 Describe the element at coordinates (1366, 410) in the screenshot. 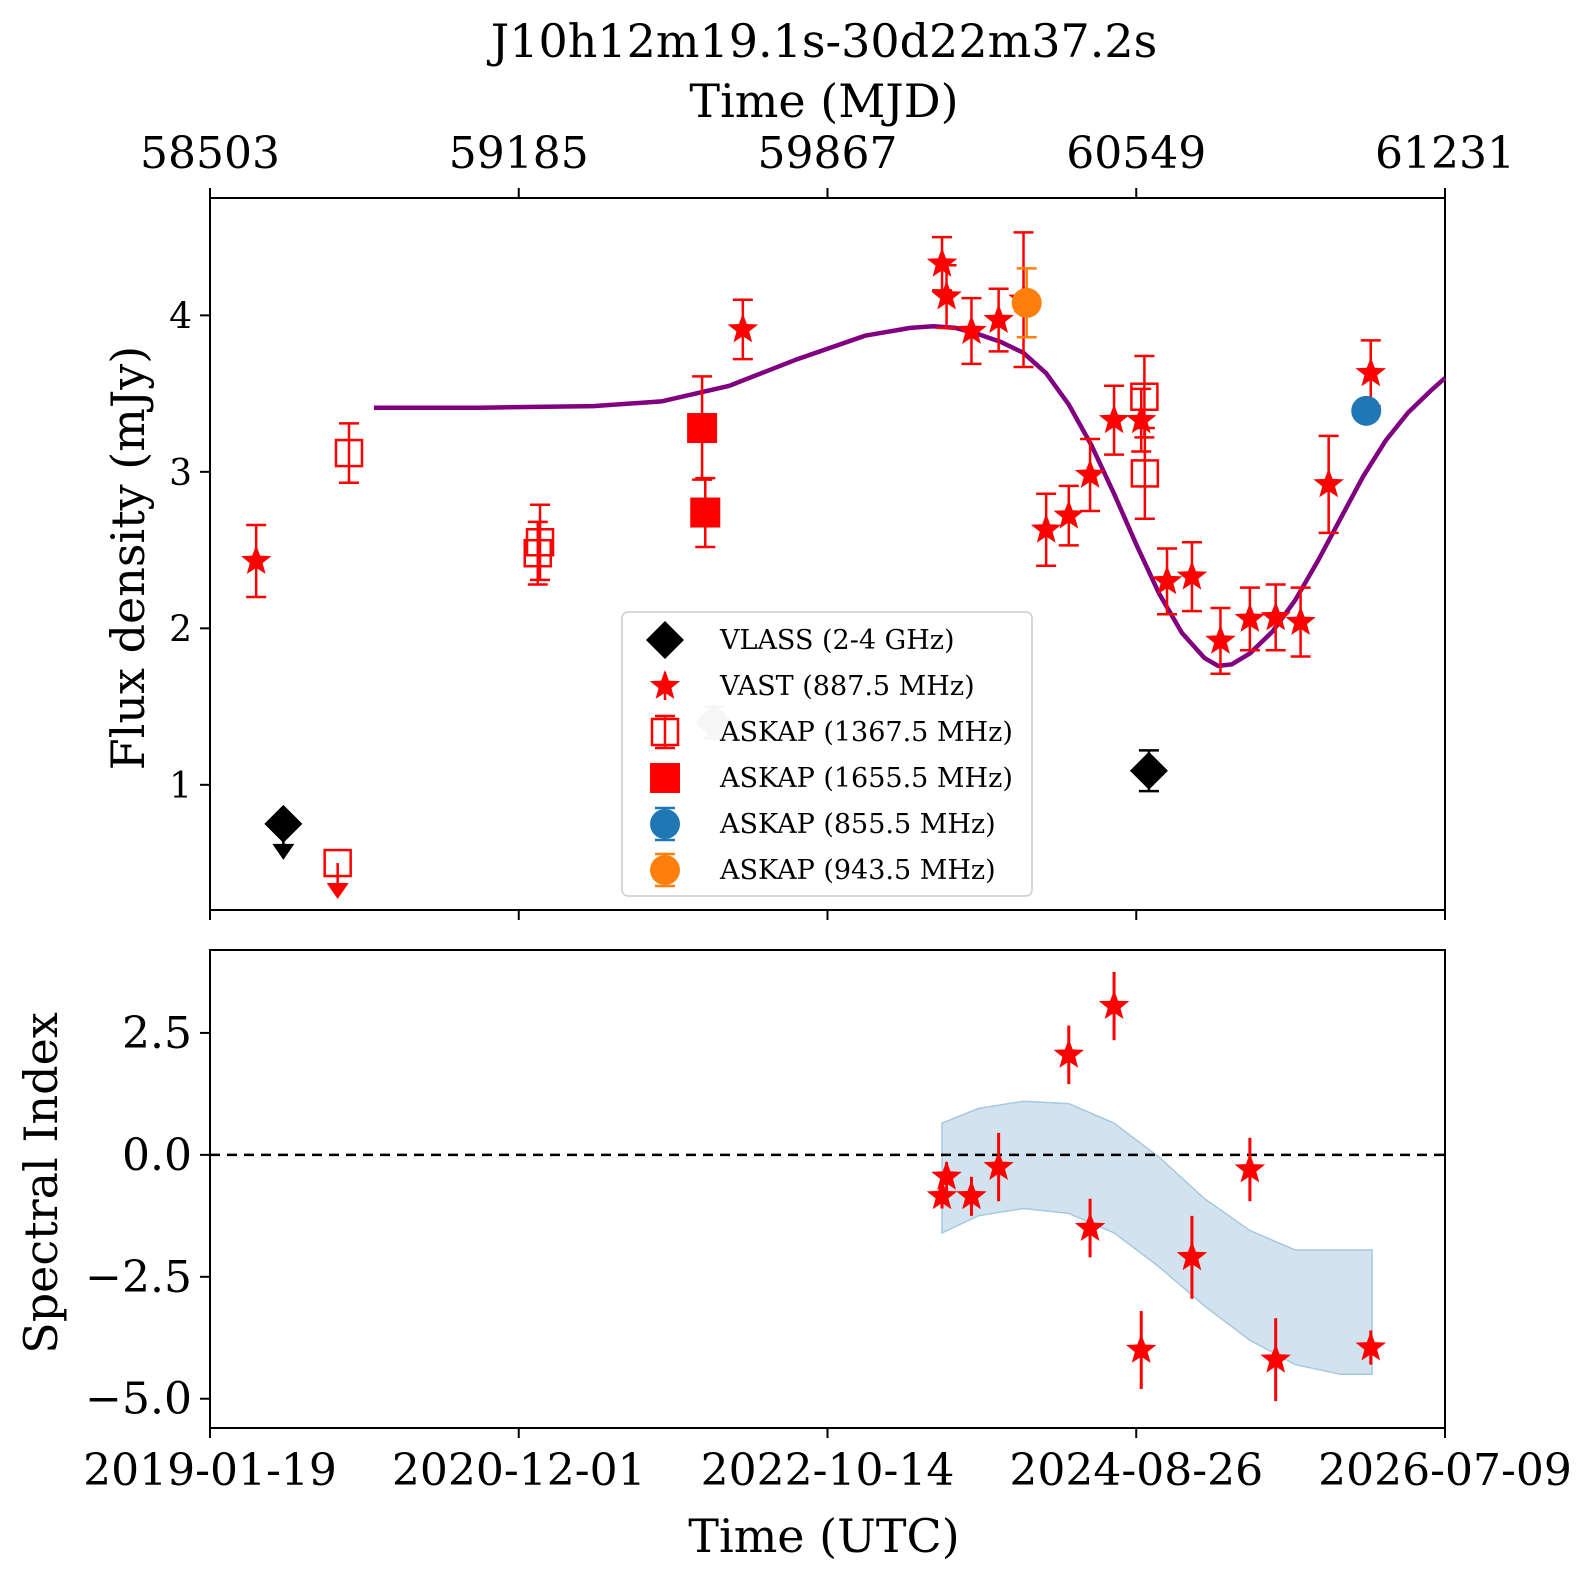

I see `askap-855-5-mhz--point` at that location.